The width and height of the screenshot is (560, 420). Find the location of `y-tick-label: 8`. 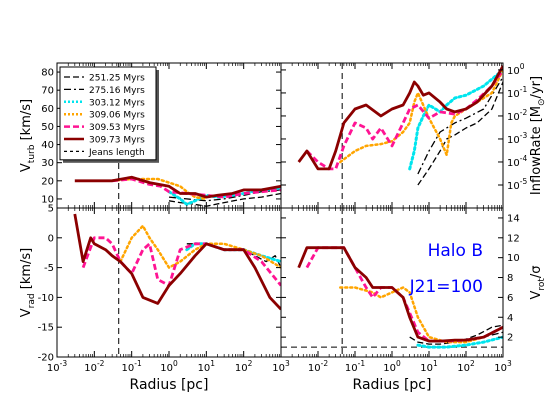

y-tick-label: 8 is located at coordinates (510, 278).